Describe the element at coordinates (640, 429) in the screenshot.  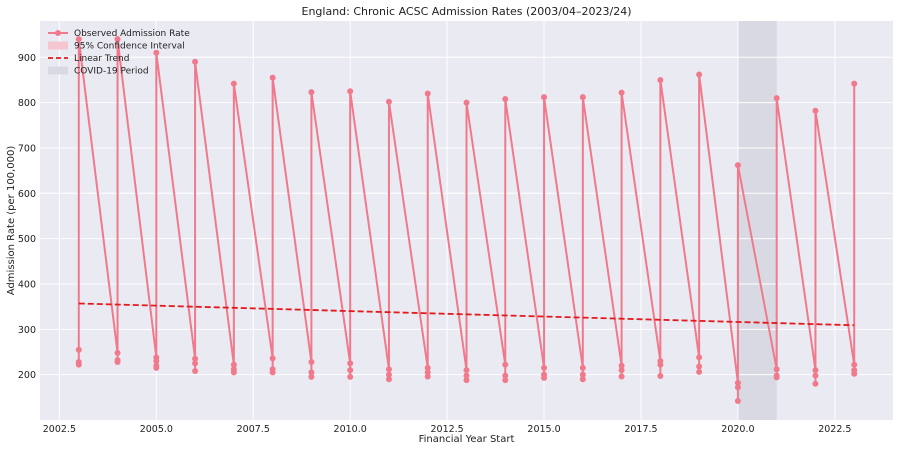
I see `x-tick-label: 2017.5` at that location.